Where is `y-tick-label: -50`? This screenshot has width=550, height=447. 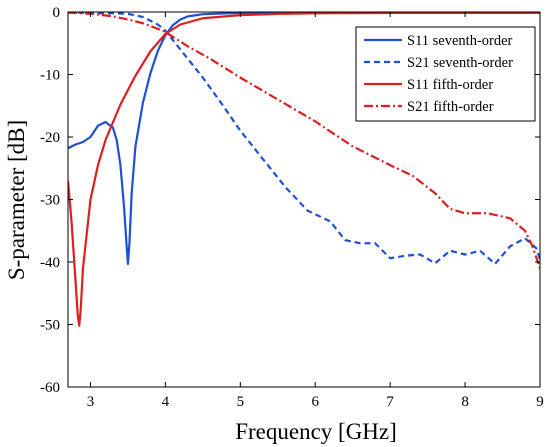 y-tick-label: -50 is located at coordinates (50, 326).